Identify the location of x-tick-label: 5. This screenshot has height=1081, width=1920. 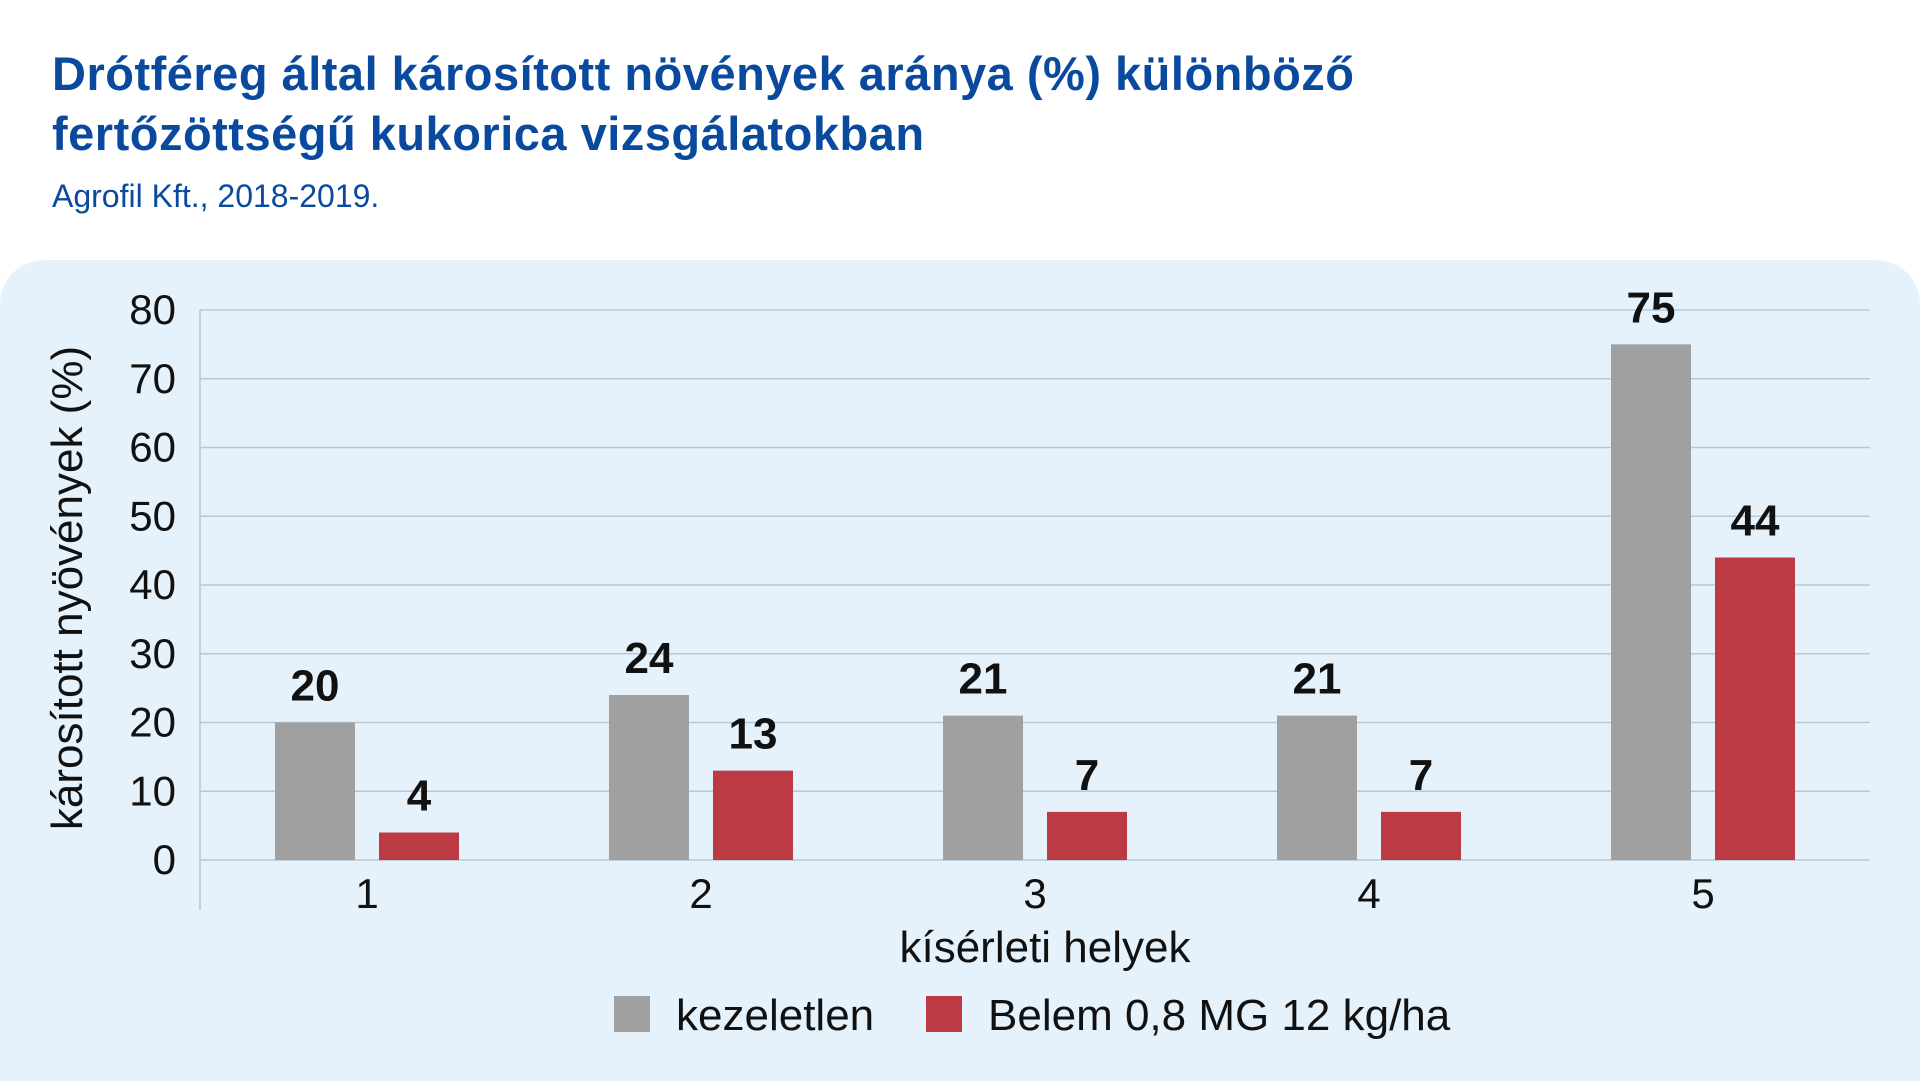
(1702, 893).